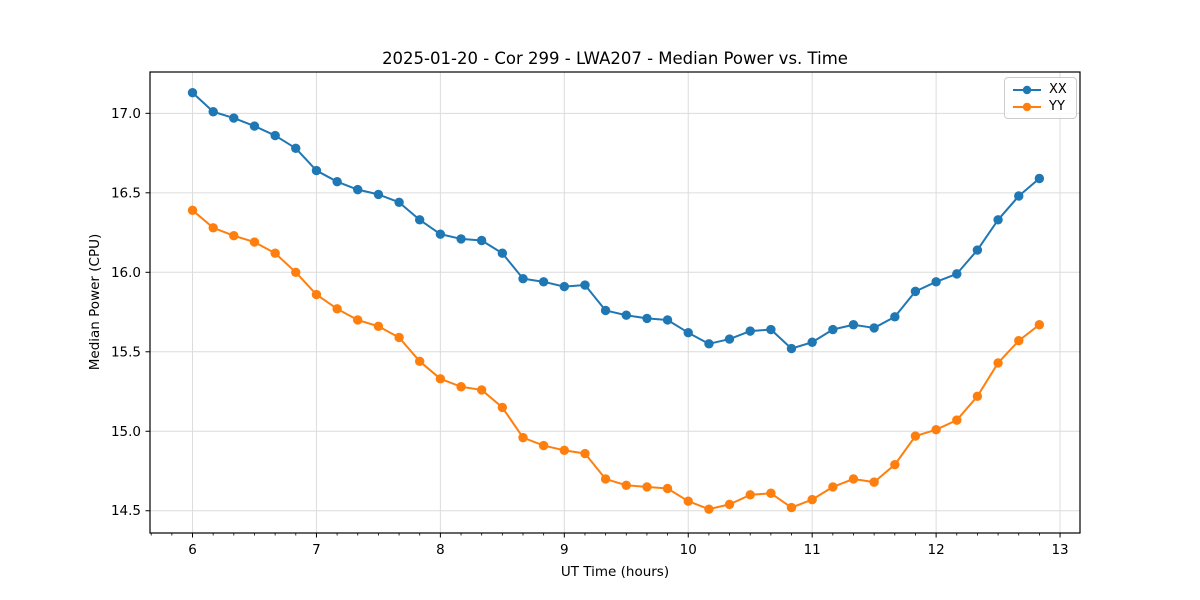 The image size is (1200, 600). What do you see at coordinates (126, 511) in the screenshot?
I see `y-tick-label: 14.5` at bounding box center [126, 511].